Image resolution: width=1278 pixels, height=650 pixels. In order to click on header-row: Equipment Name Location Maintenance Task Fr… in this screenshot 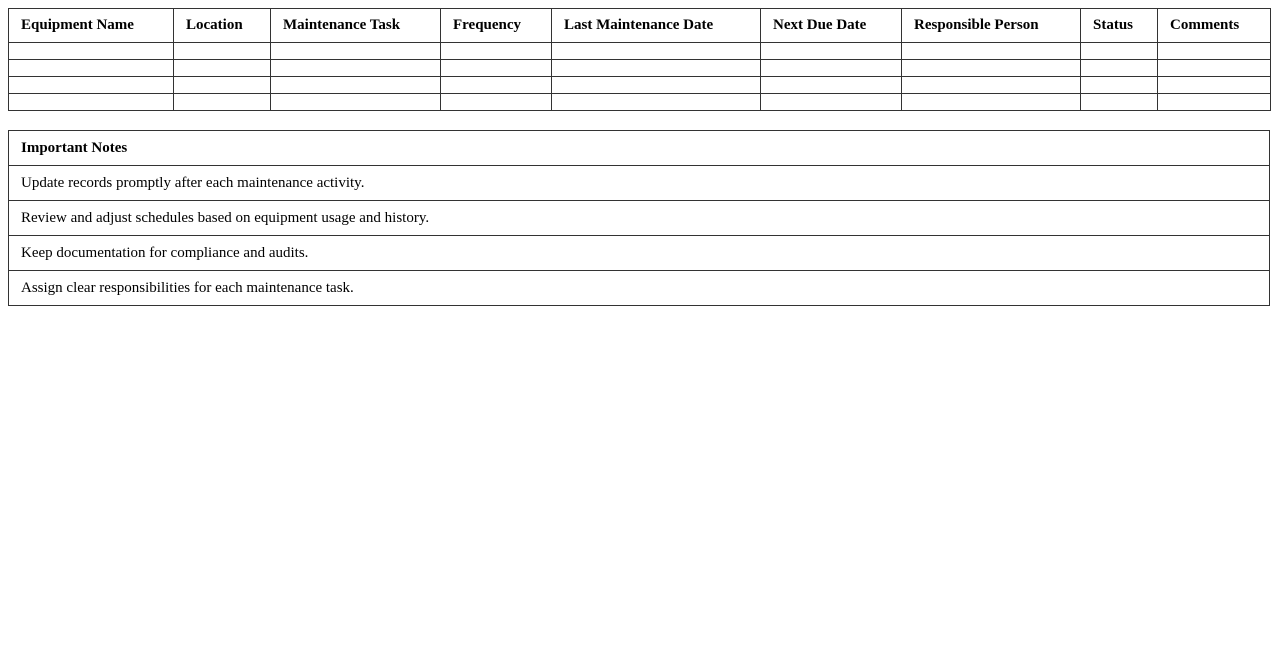, I will do `click(639, 25)`.